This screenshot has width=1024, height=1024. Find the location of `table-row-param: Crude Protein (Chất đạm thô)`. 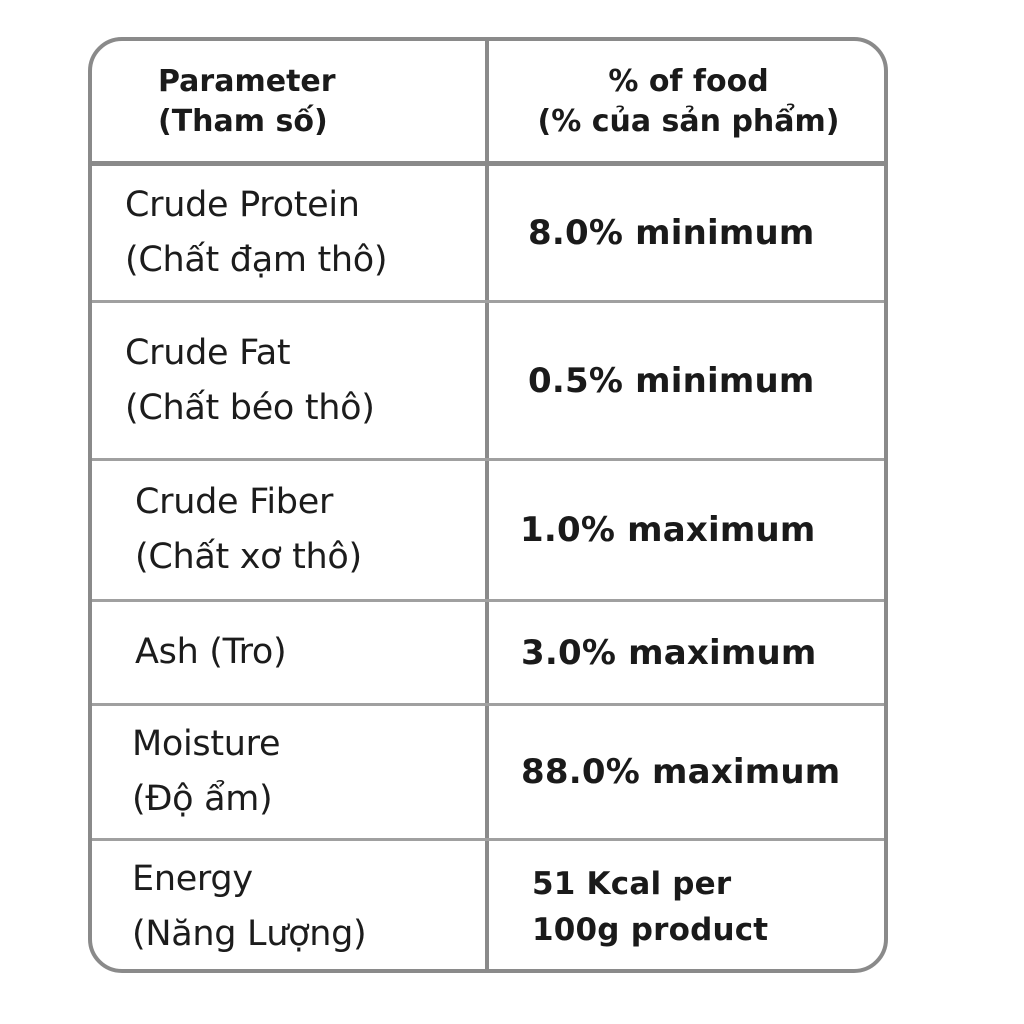

table-row-param: Crude Protein (Chất đạm thô) is located at coordinates (302, 233).